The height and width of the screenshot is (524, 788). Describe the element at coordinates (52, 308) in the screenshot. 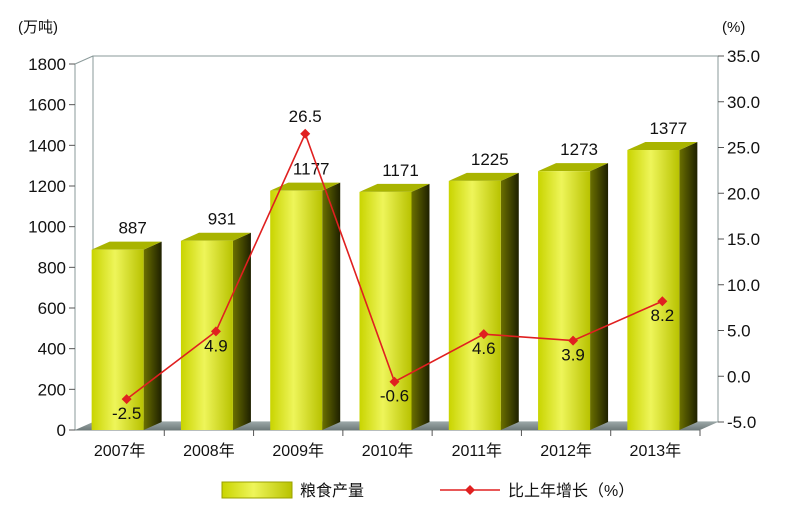

I see `left-tick-label: 600` at that location.